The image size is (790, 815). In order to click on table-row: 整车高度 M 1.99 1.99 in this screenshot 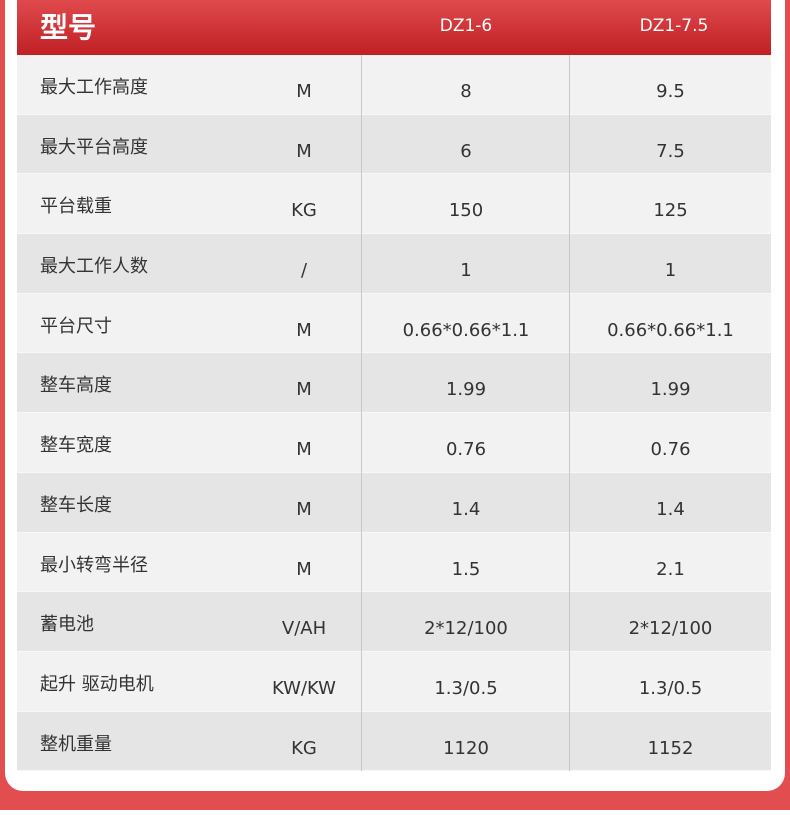, I will do `click(394, 383)`.